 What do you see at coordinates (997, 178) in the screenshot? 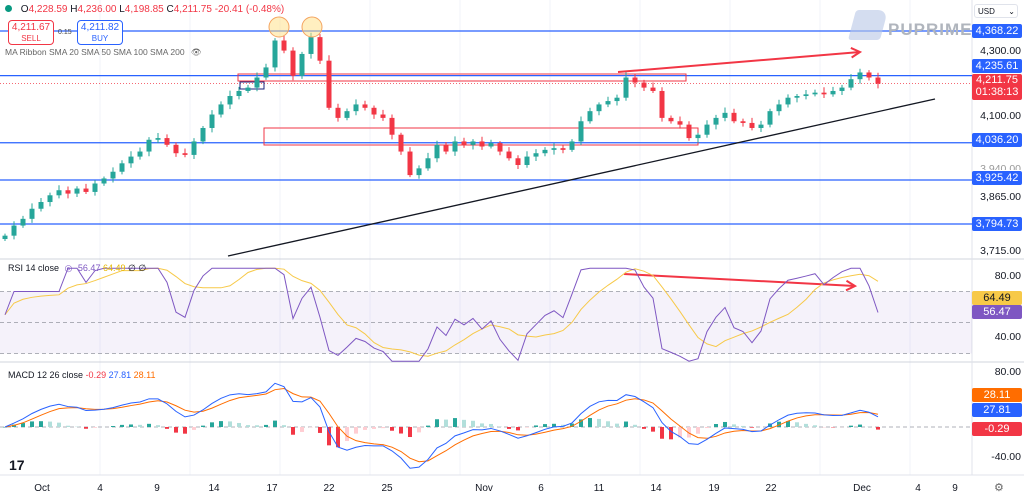
I see `level-tag: 3,925.42` at bounding box center [997, 178].